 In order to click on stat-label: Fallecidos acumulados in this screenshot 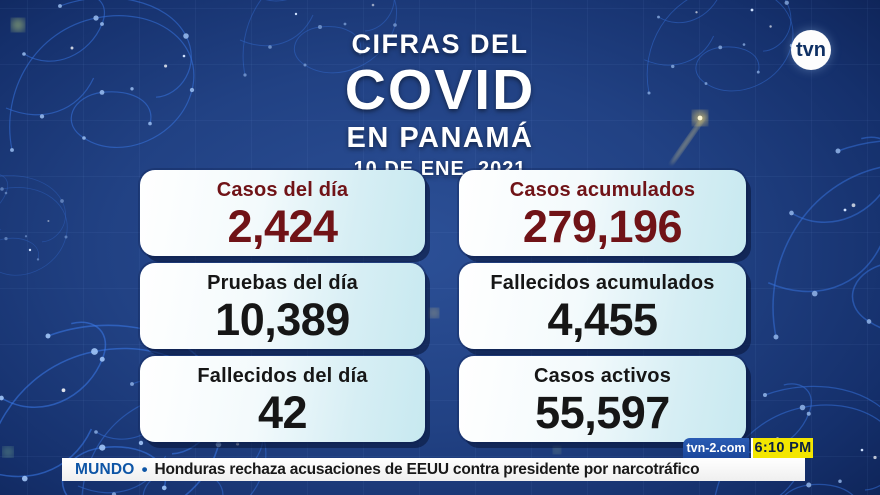, I will do `click(602, 283)`.